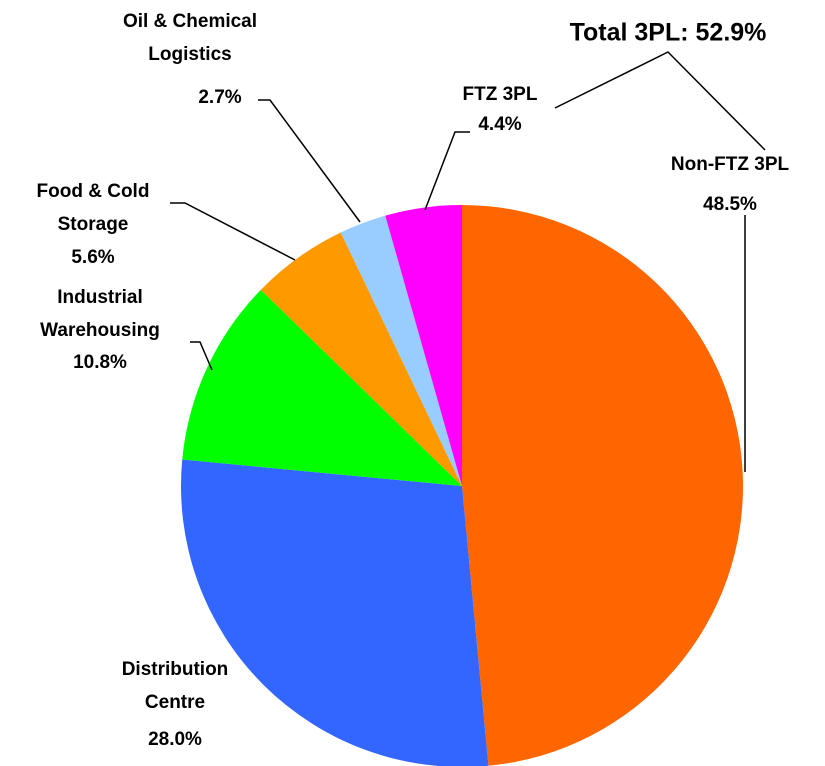  I want to click on slice-label: Distribution, so click(175, 669).